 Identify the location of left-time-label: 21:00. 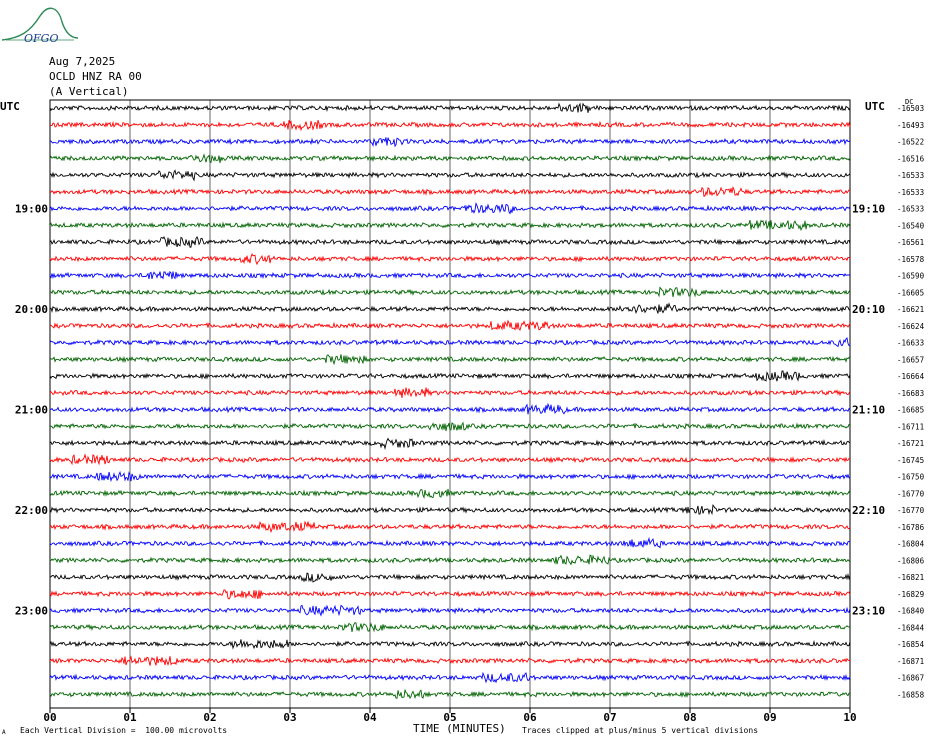
(31, 410).